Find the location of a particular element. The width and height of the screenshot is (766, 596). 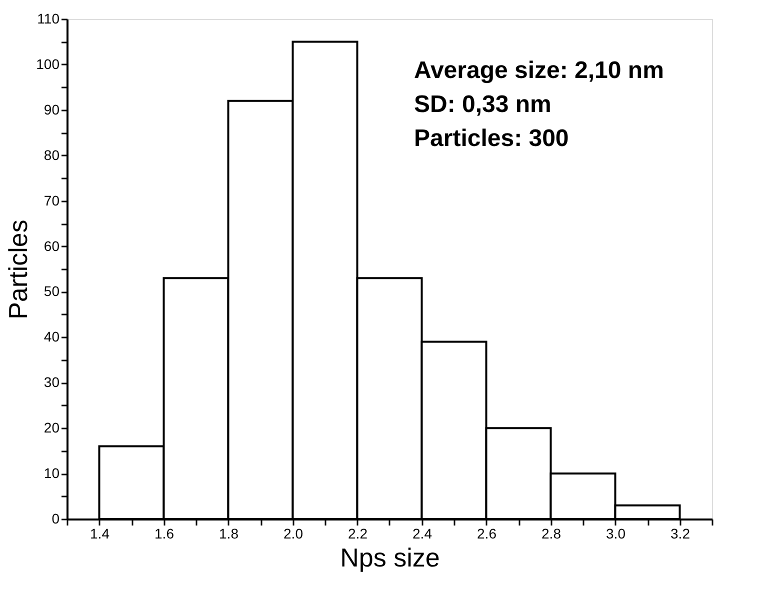

y-tick-label: 90 is located at coordinates (52, 109).